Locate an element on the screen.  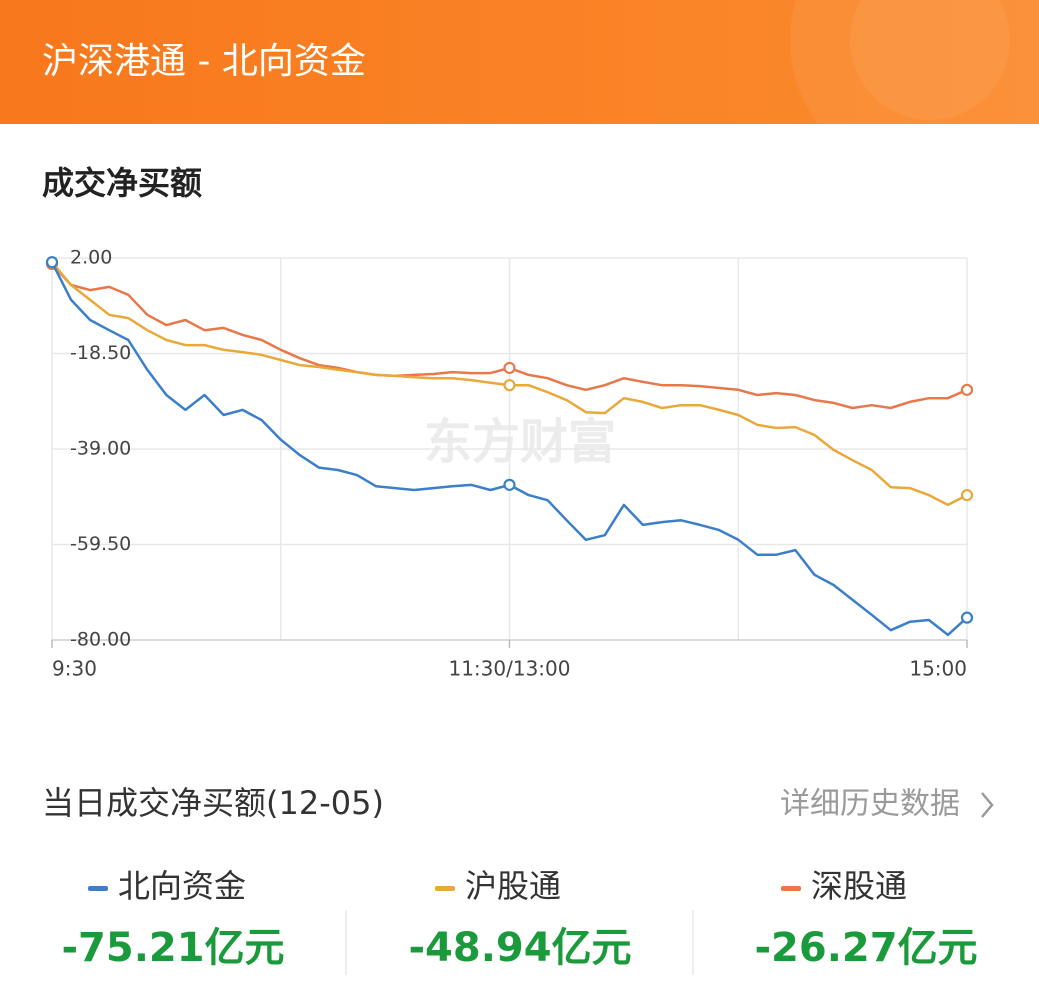
legend-item: 深股通 is located at coordinates (844, 886).